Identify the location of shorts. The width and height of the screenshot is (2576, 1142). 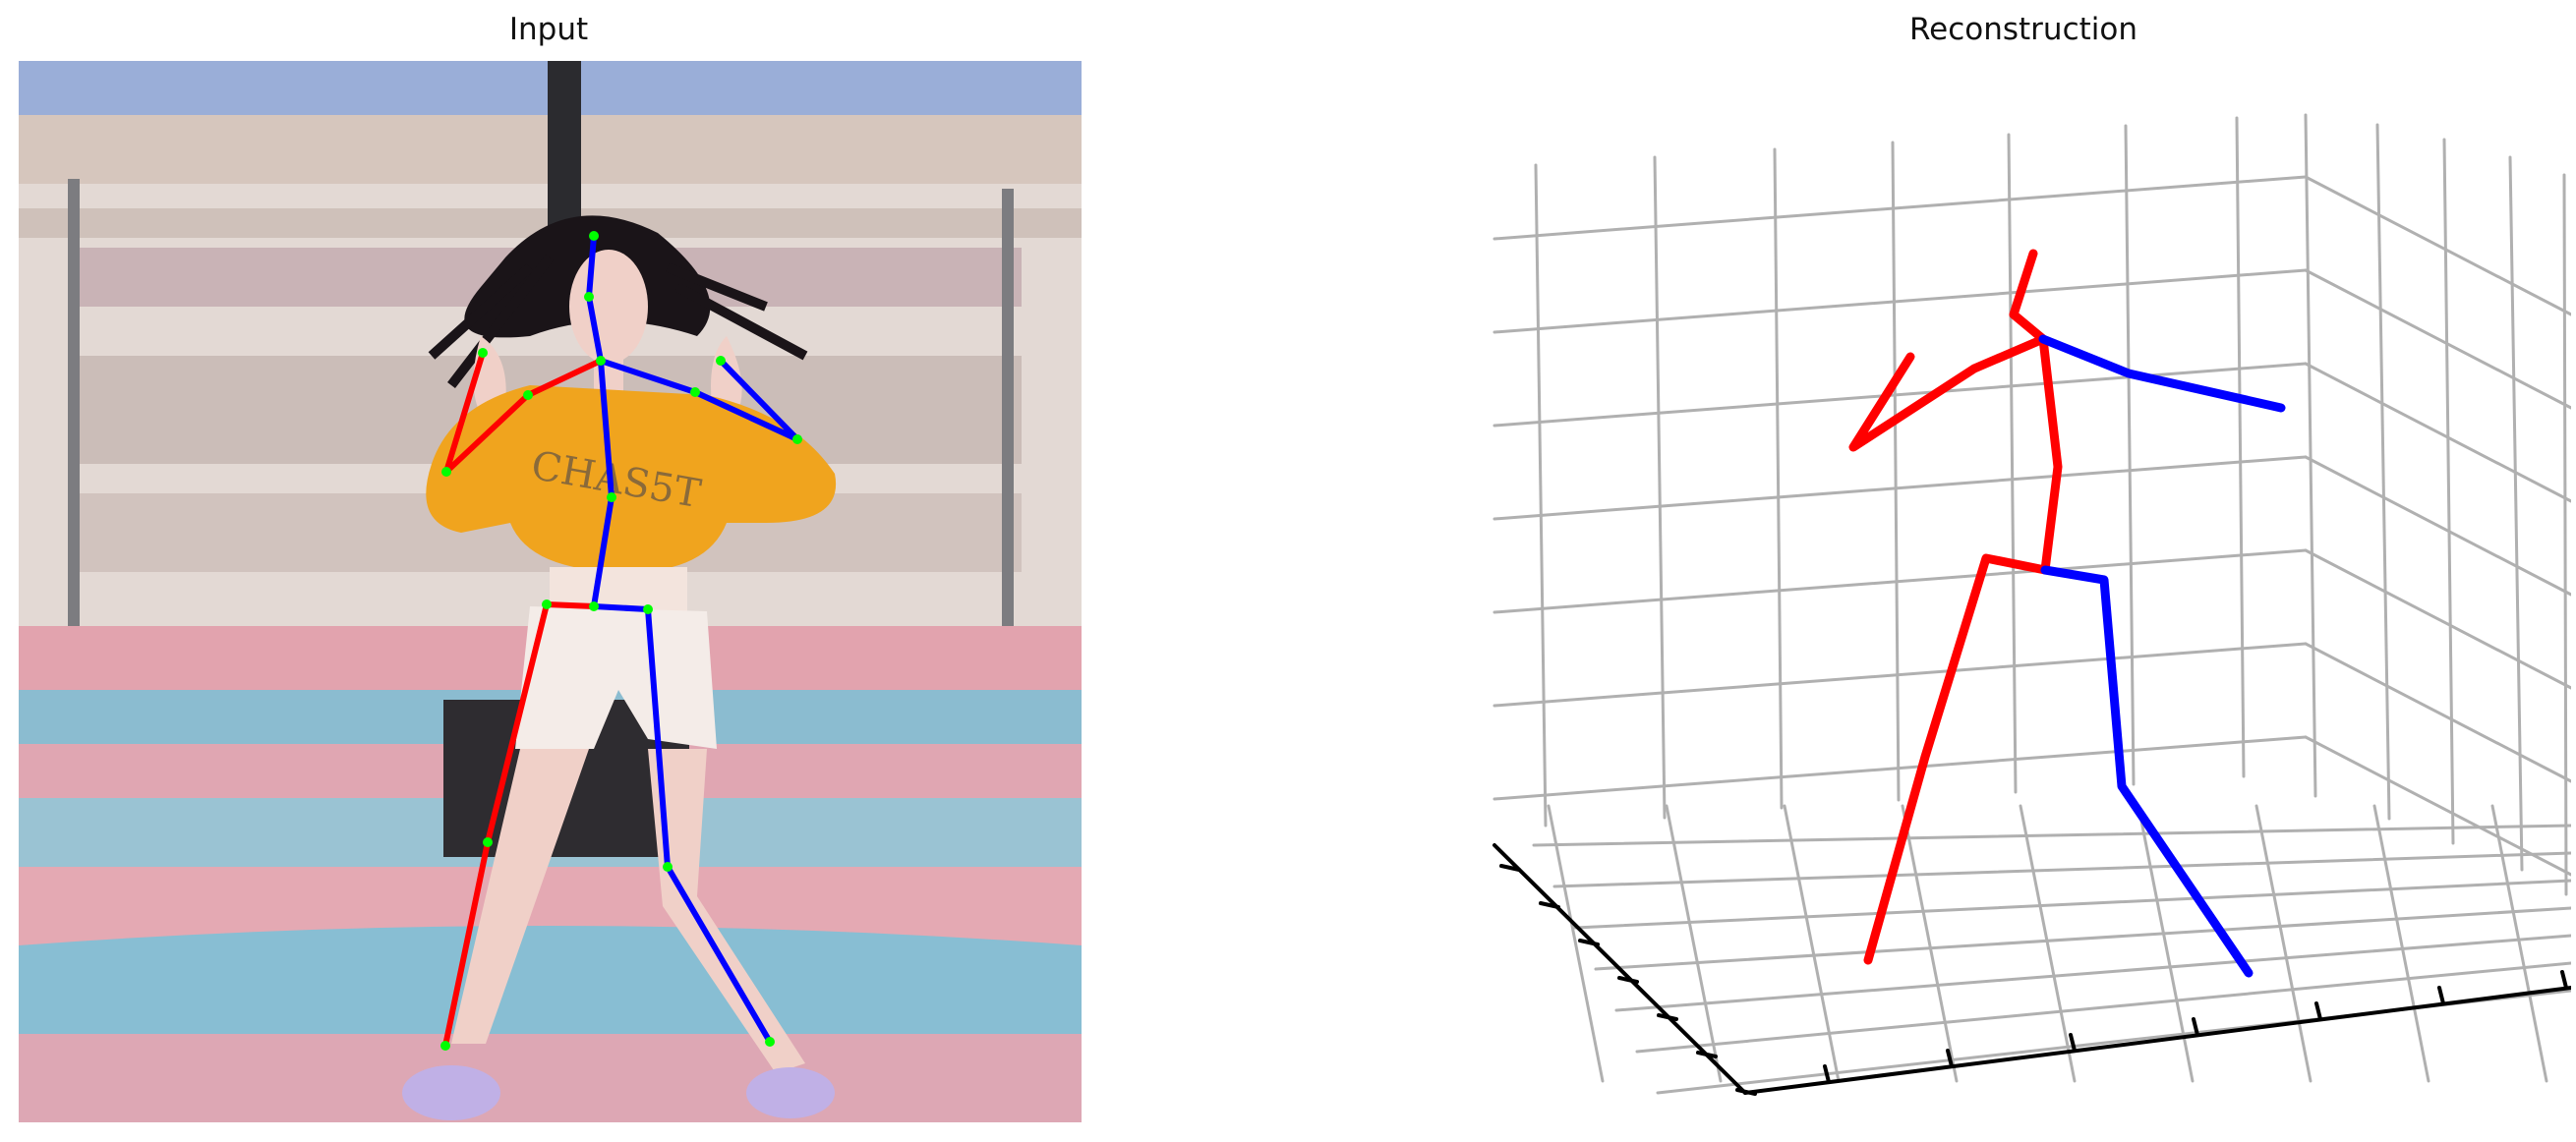
(616, 678).